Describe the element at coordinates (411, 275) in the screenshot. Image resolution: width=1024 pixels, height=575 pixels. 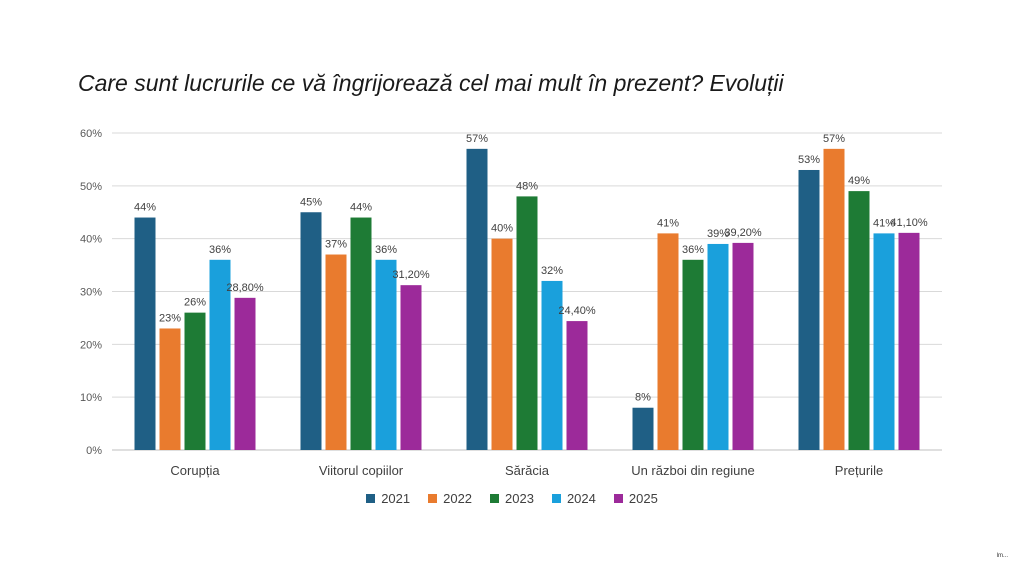
I see `data-label: 31,20%` at that location.